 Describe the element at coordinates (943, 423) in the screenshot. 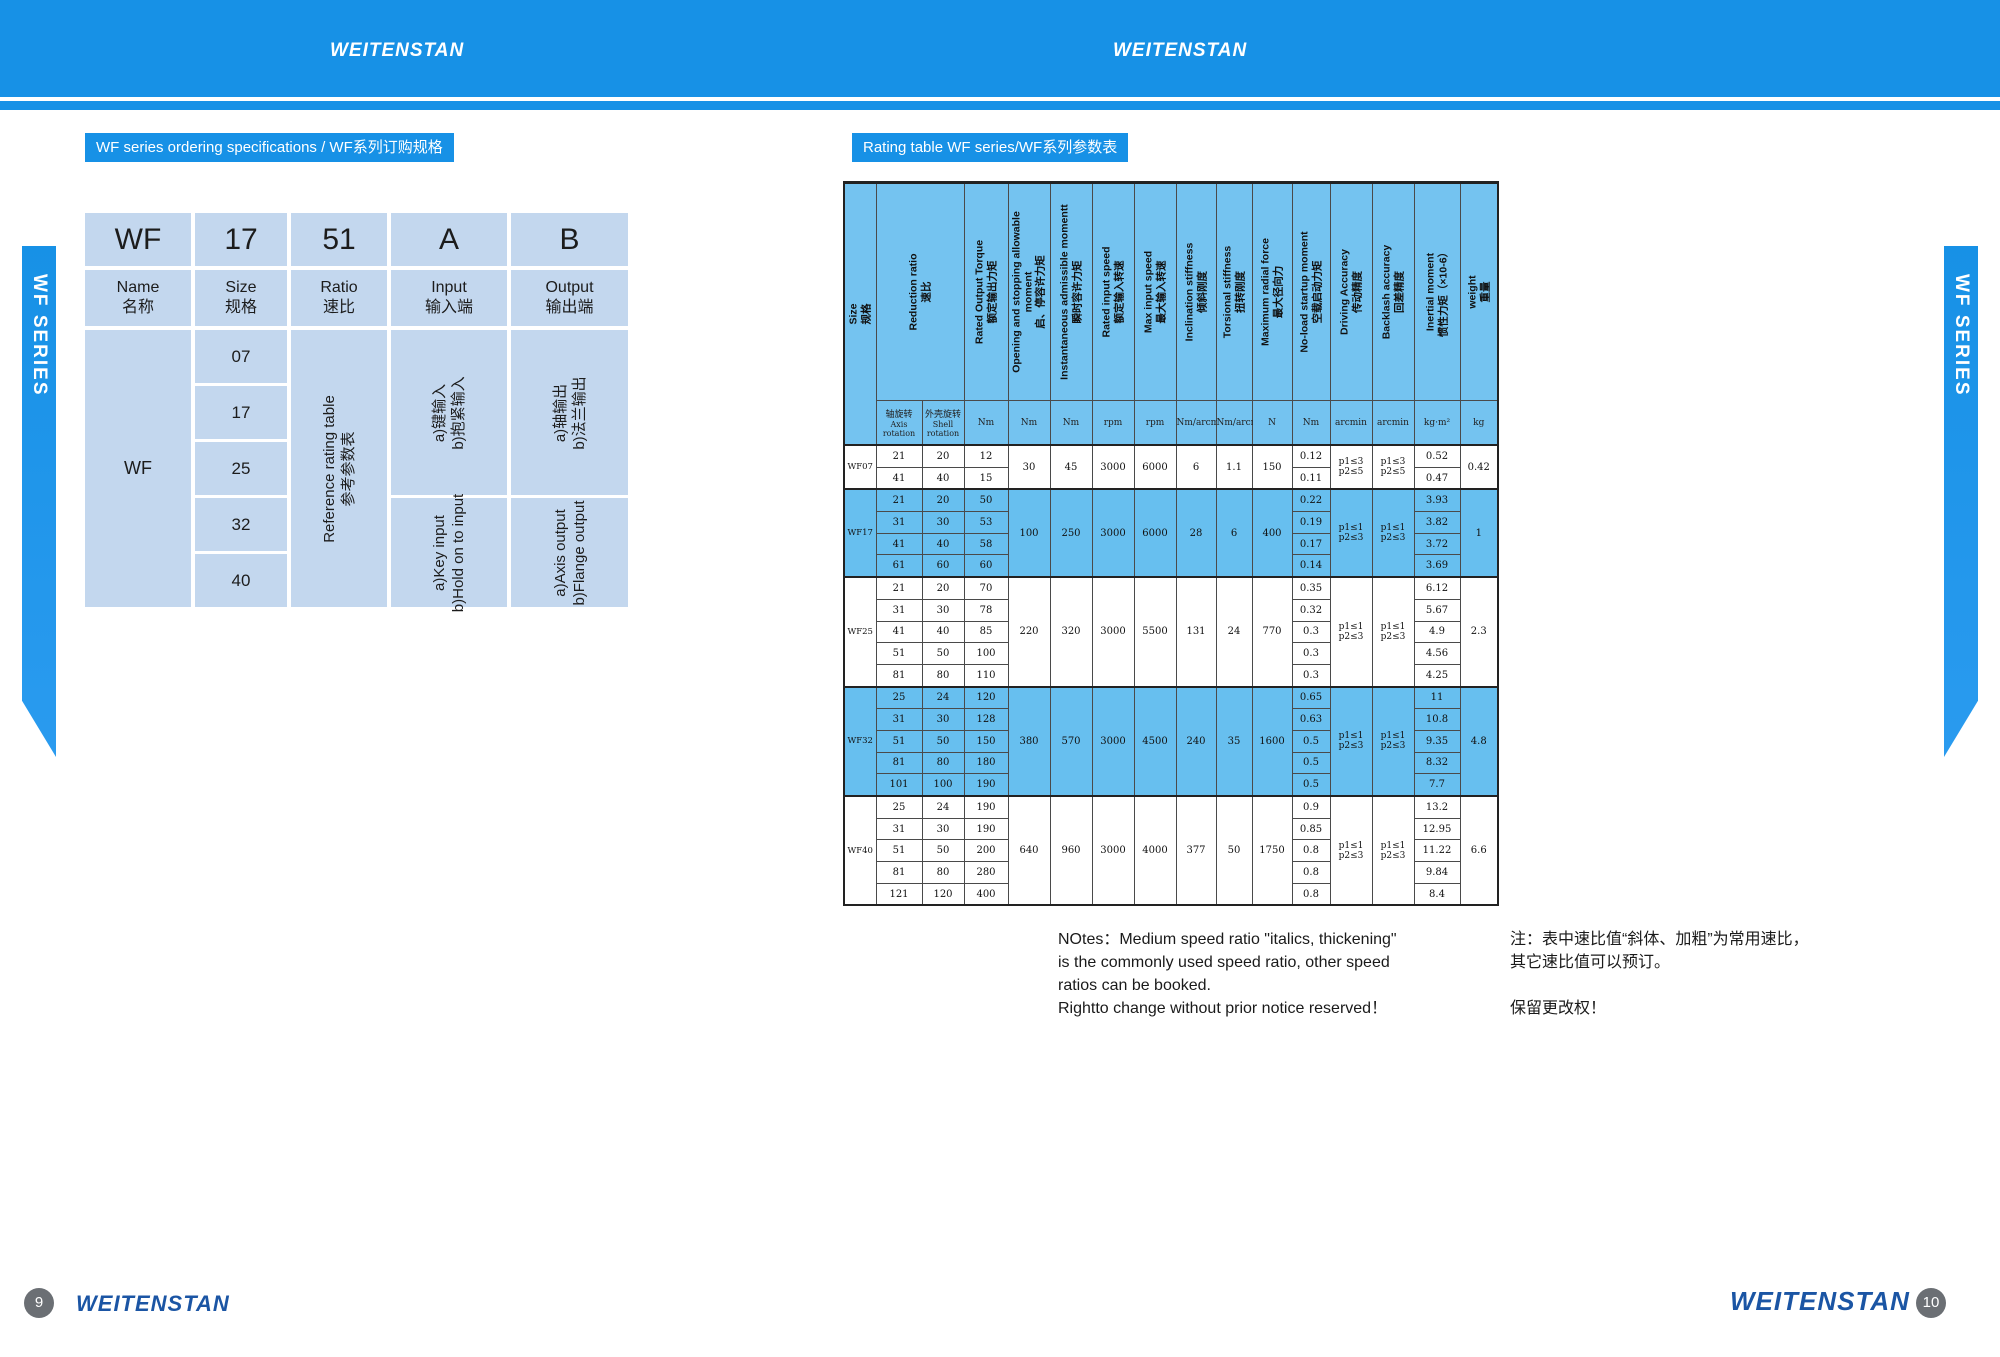

I see `subheader-shell-rotation: 外壳旋转 Shell rotation` at that location.